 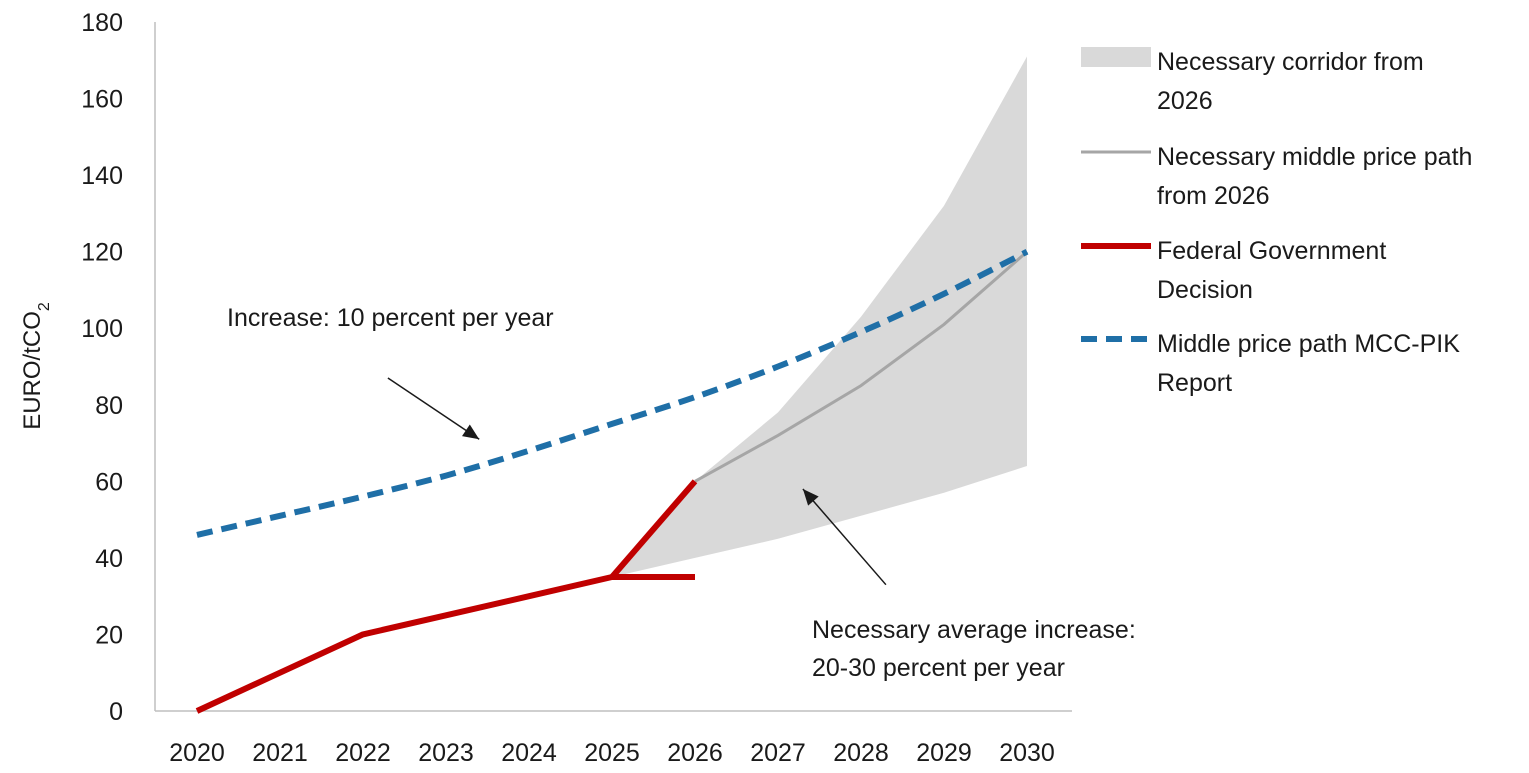 What do you see at coordinates (116, 712) in the screenshot?
I see `y-tick-label: 0` at bounding box center [116, 712].